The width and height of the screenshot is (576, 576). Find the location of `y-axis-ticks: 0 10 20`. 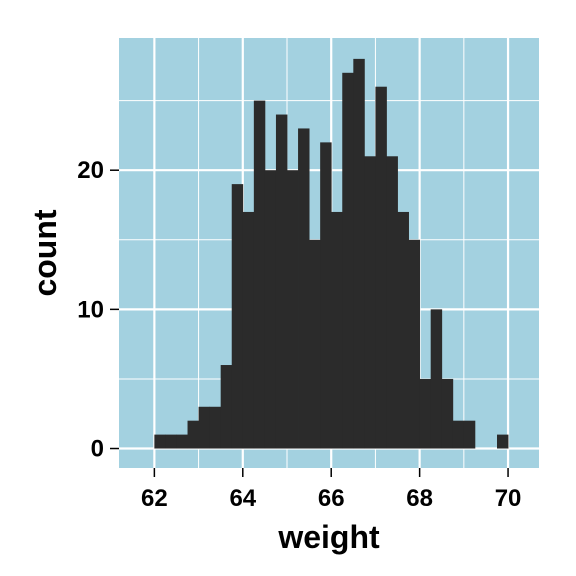

y-axis-ticks: 0 10 20 is located at coordinates (98, 310).